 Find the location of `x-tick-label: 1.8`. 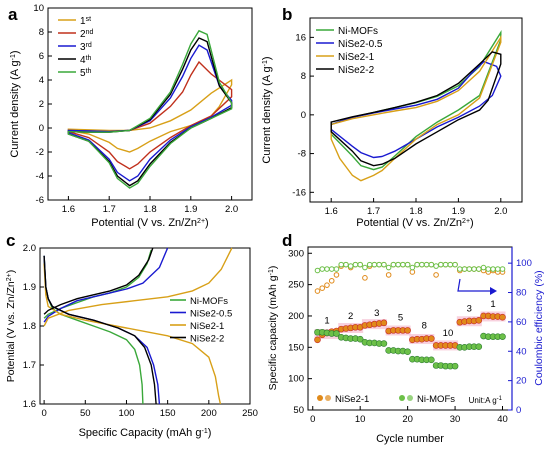

x-tick-label: 1.8 is located at coordinates (415, 211).